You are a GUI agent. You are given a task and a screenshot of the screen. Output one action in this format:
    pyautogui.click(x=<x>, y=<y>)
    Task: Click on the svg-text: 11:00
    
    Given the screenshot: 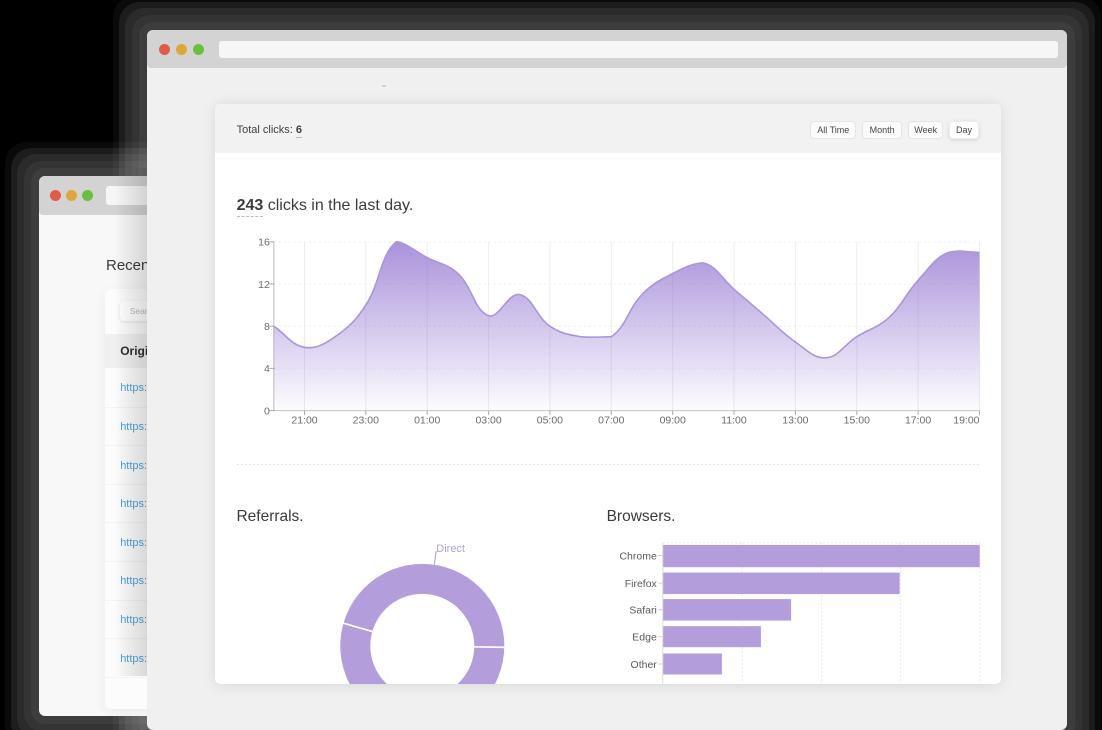 What is the action you would take?
    pyautogui.click(x=734, y=421)
    